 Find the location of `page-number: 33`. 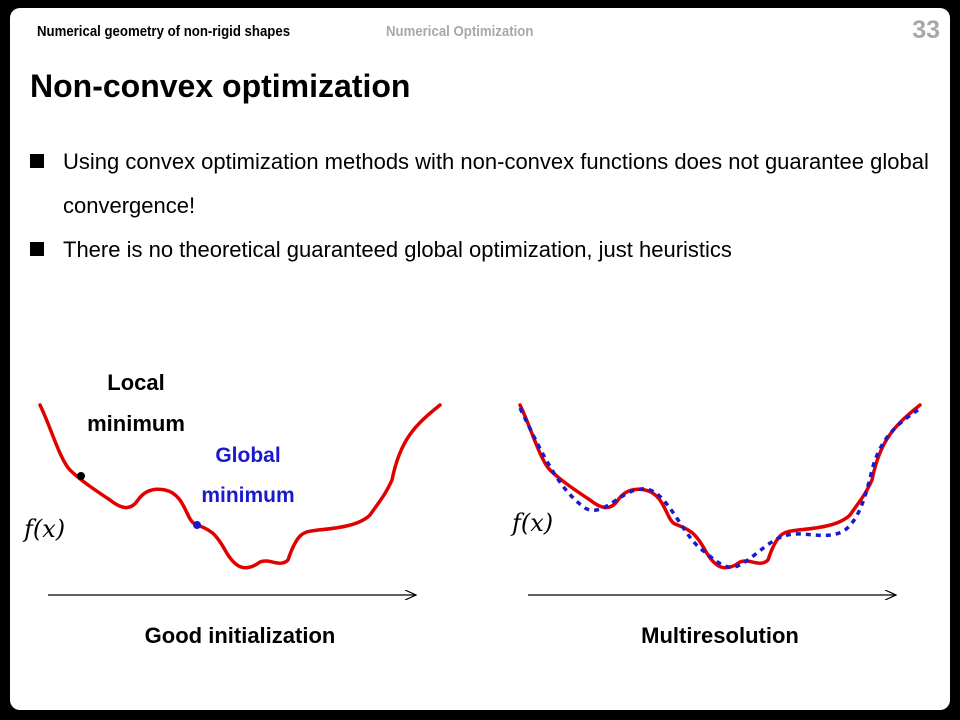

page-number: 33 is located at coordinates (926, 30).